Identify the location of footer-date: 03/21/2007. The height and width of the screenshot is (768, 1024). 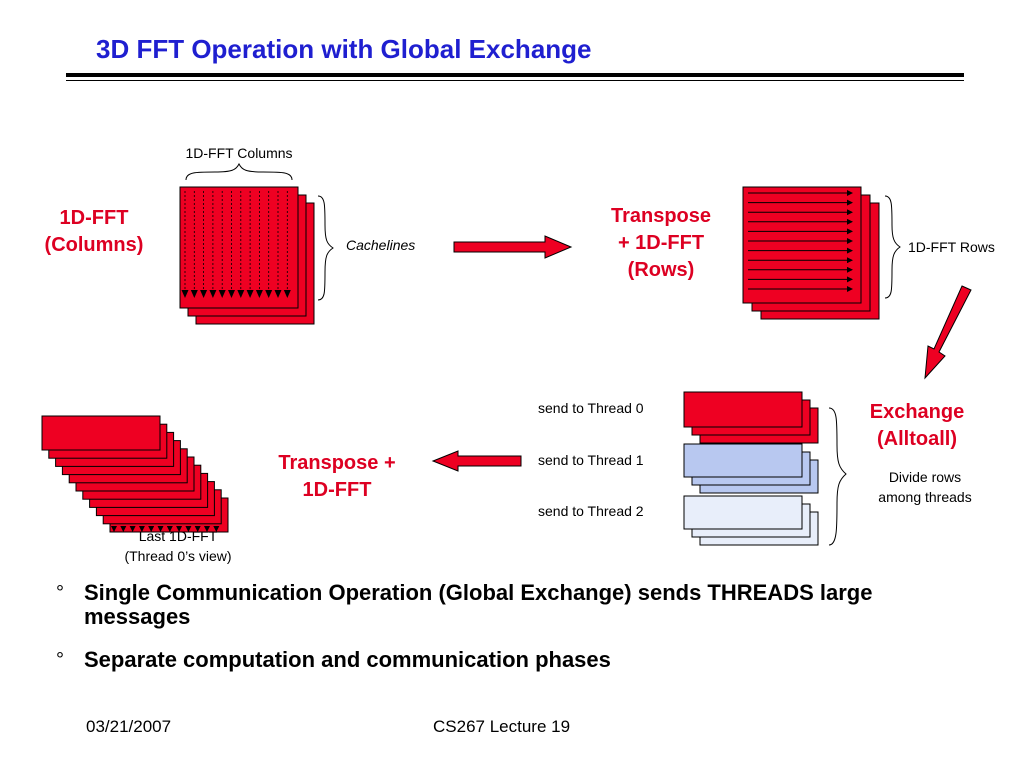
(129, 726).